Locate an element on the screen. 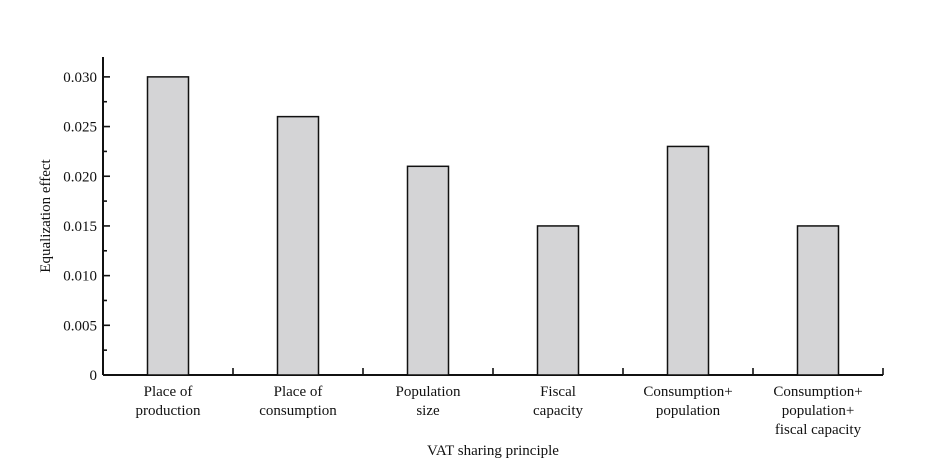  x-tick-label: Fiscal capacity is located at coordinates (558, 401).